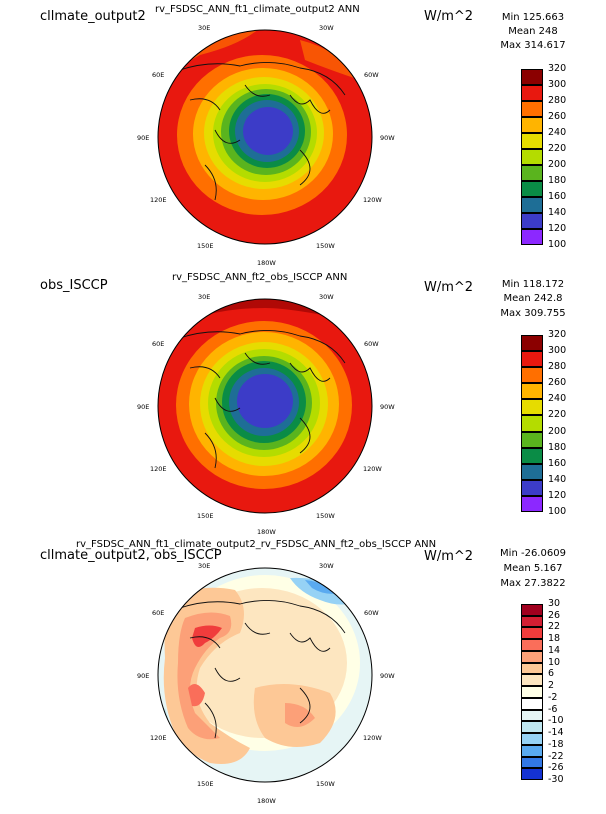 The height and width of the screenshot is (814, 606). I want to click on colorbar-tick-label: 22, so click(554, 627).